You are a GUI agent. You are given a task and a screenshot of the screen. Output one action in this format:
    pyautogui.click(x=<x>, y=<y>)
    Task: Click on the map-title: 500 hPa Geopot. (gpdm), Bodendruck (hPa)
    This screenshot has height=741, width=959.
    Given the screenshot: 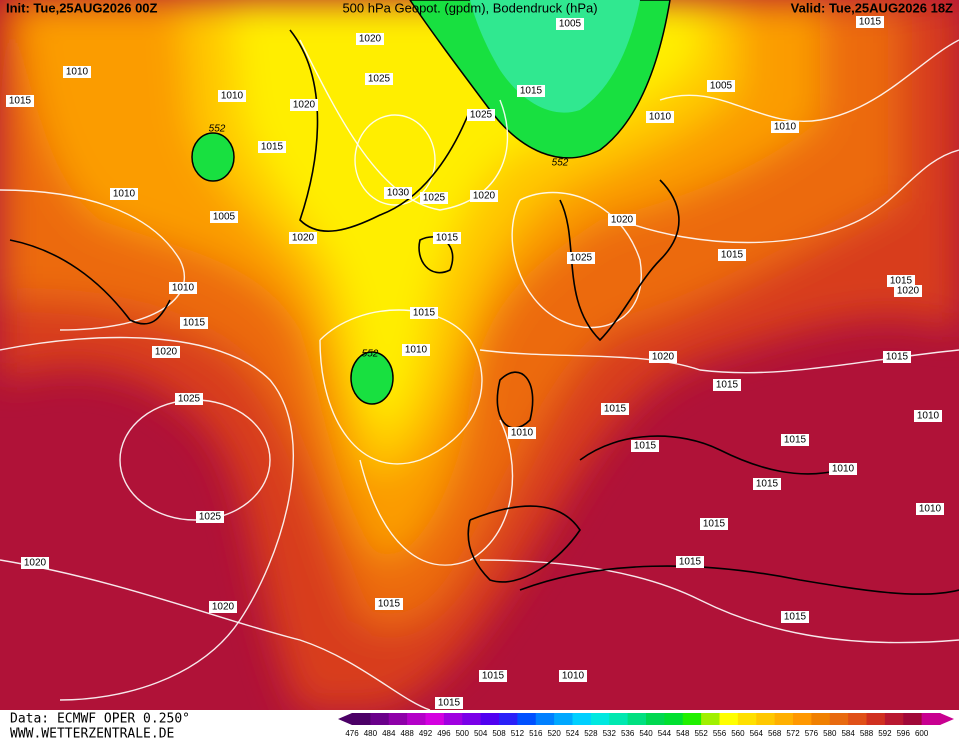 What is the action you would take?
    pyautogui.click(x=469, y=7)
    